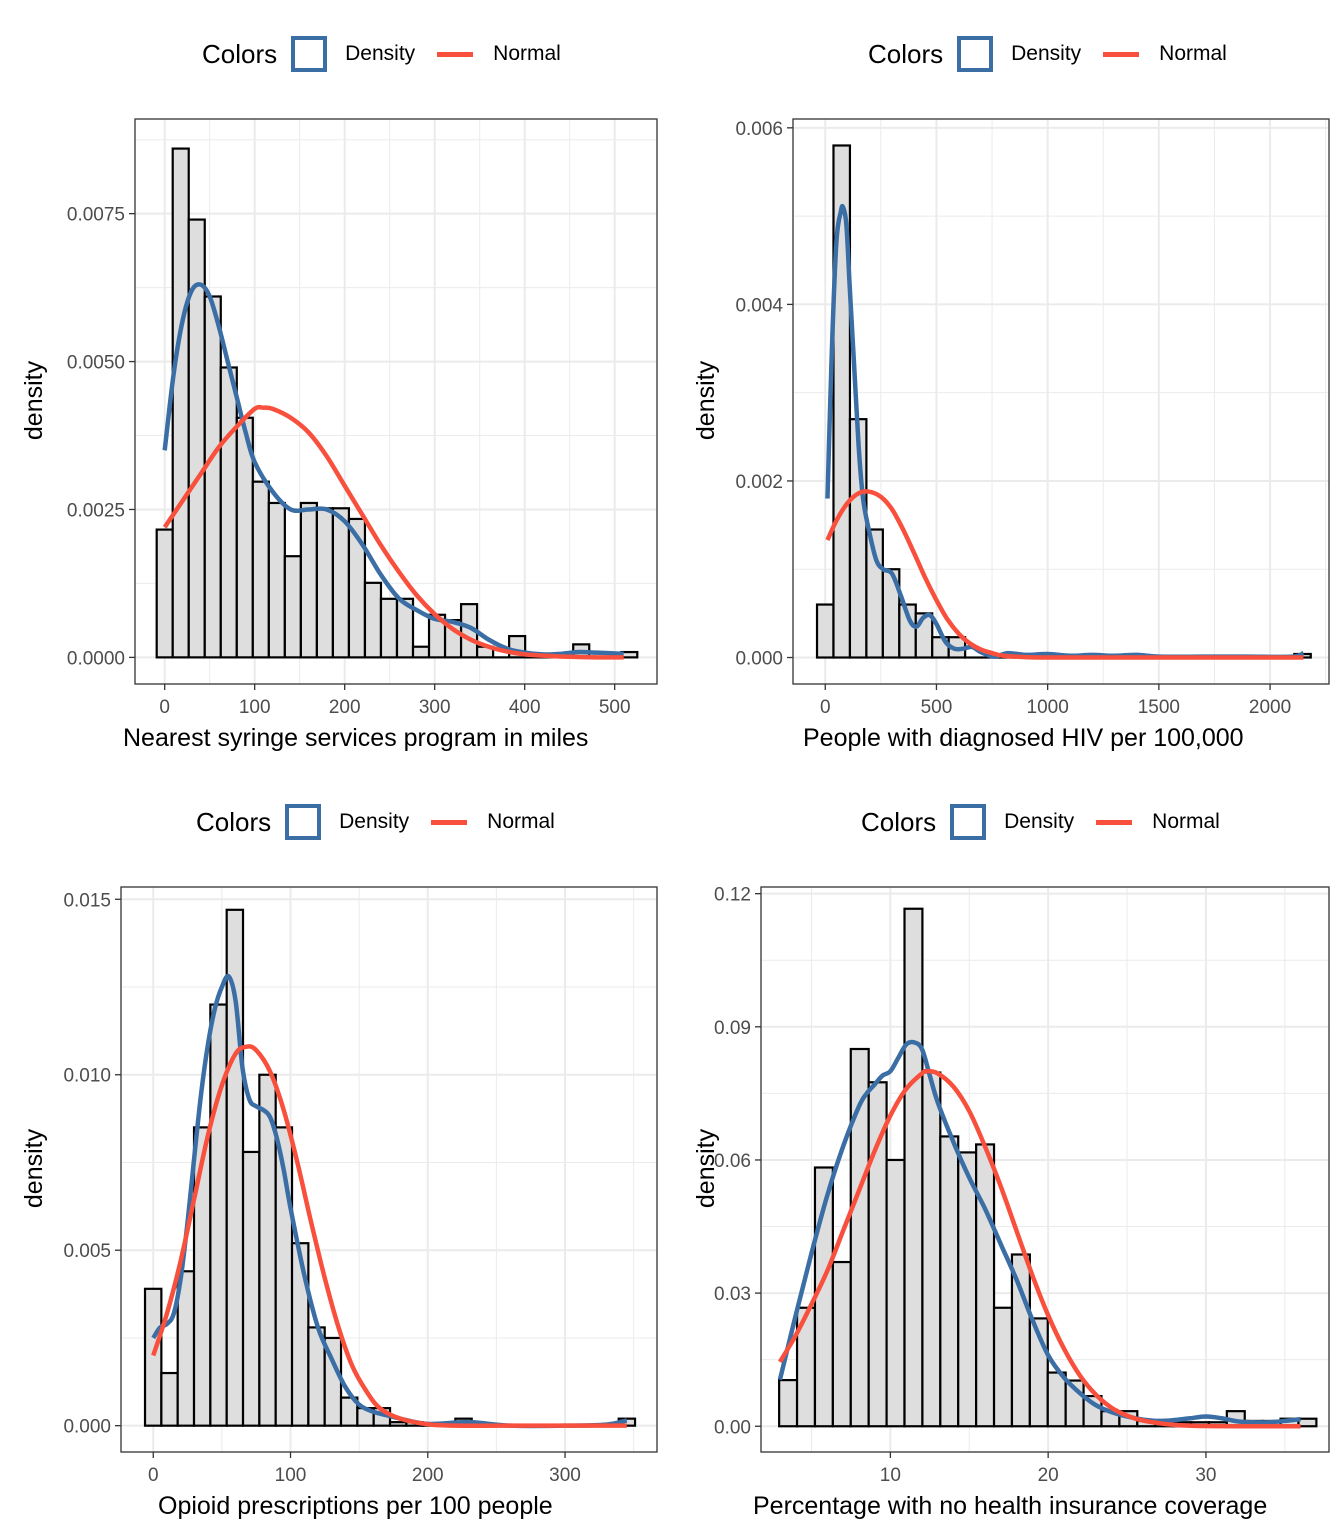  I want to click on x-tick-label: 2000, so click(1270, 707).